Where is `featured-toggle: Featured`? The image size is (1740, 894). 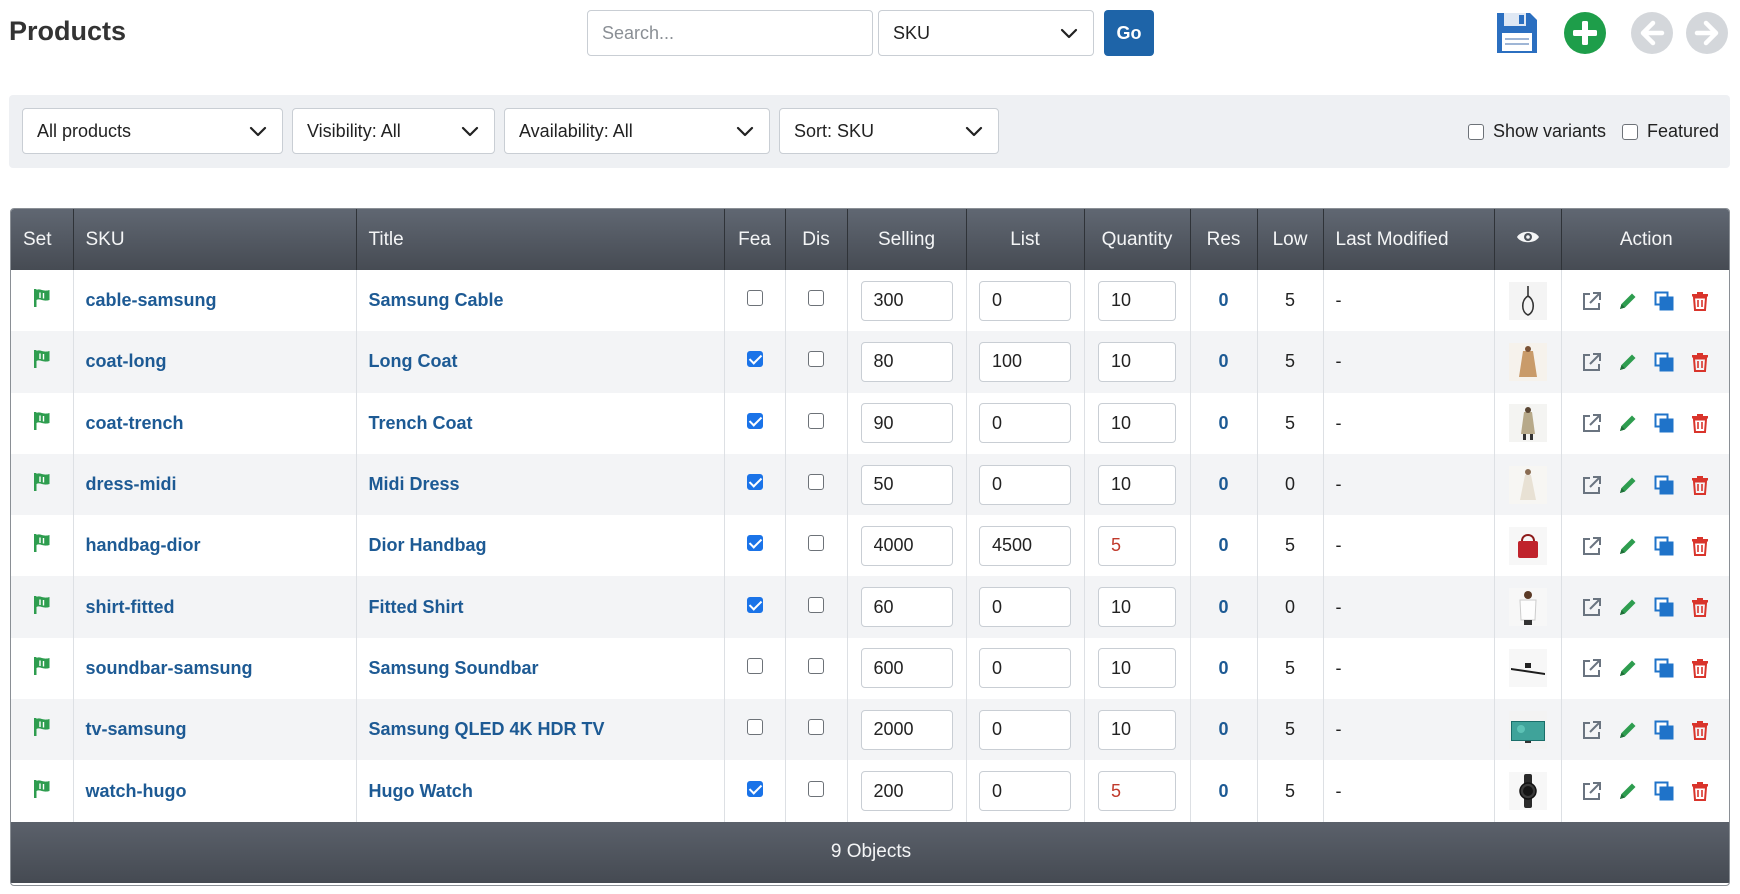
featured-toggle: Featured is located at coordinates (1670, 131).